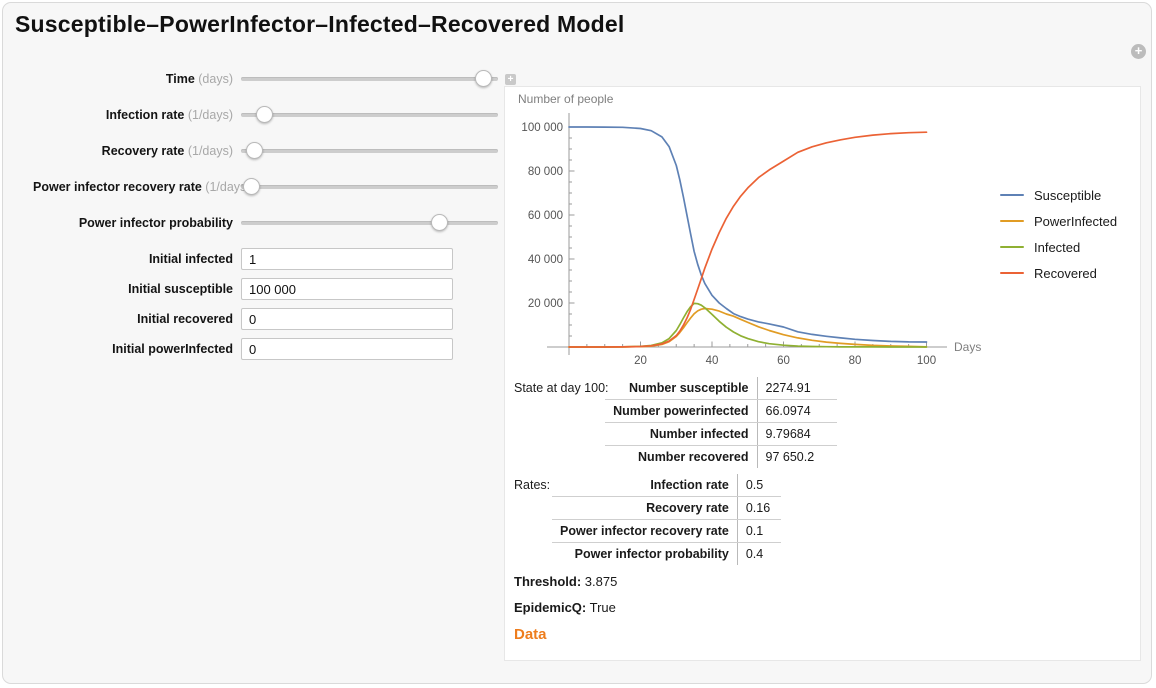  What do you see at coordinates (199, 79) in the screenshot?
I see `slider-label: Time (days)` at bounding box center [199, 79].